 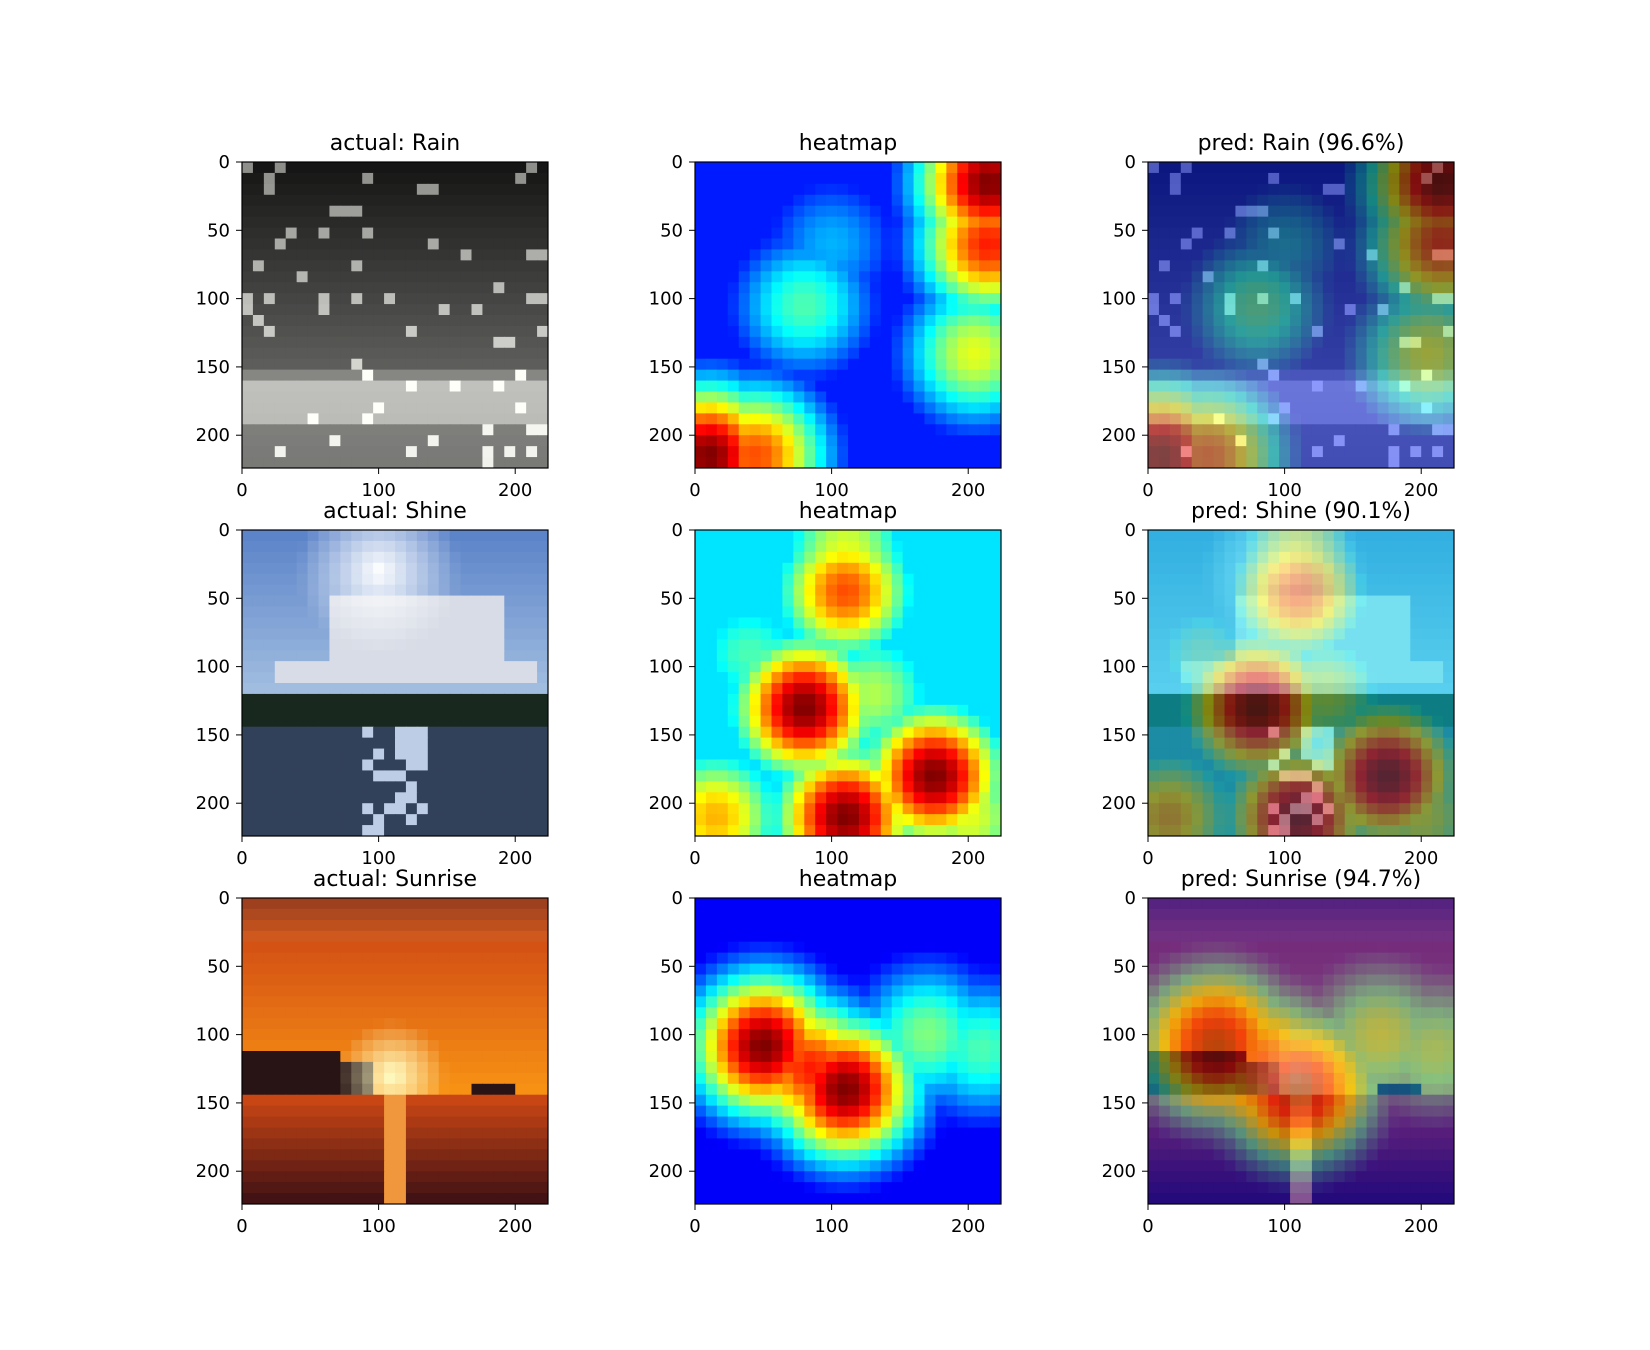 What do you see at coordinates (1119, 803) in the screenshot?
I see `y-tick-label: 200` at bounding box center [1119, 803].